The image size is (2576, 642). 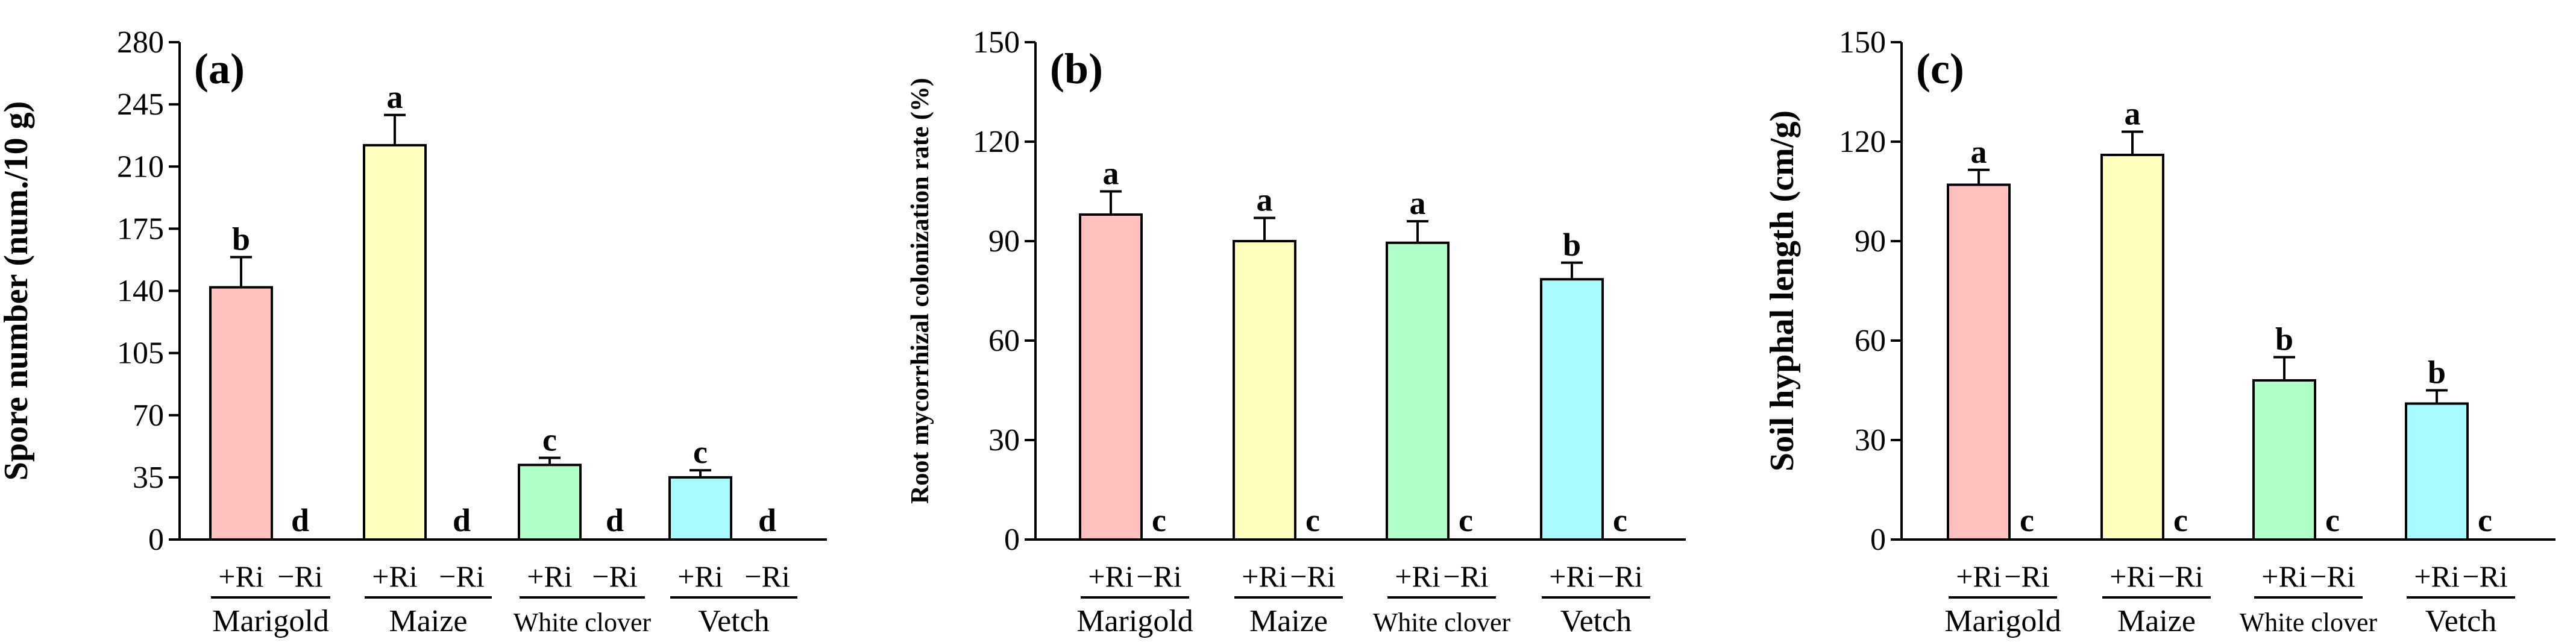 I want to click on y-tick-label: 70, so click(x=148, y=415).